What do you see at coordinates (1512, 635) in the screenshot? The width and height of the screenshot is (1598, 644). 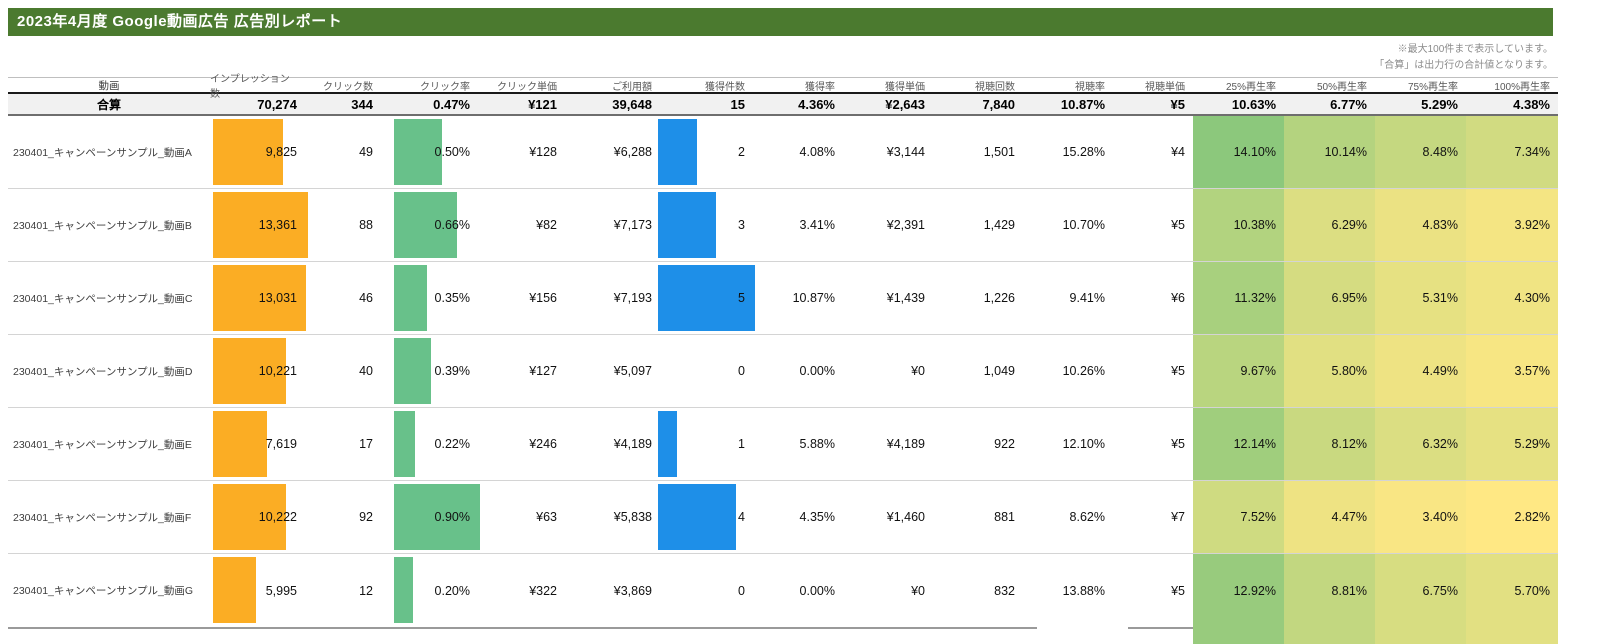 I see `partial-heat-cell-play100` at bounding box center [1512, 635].